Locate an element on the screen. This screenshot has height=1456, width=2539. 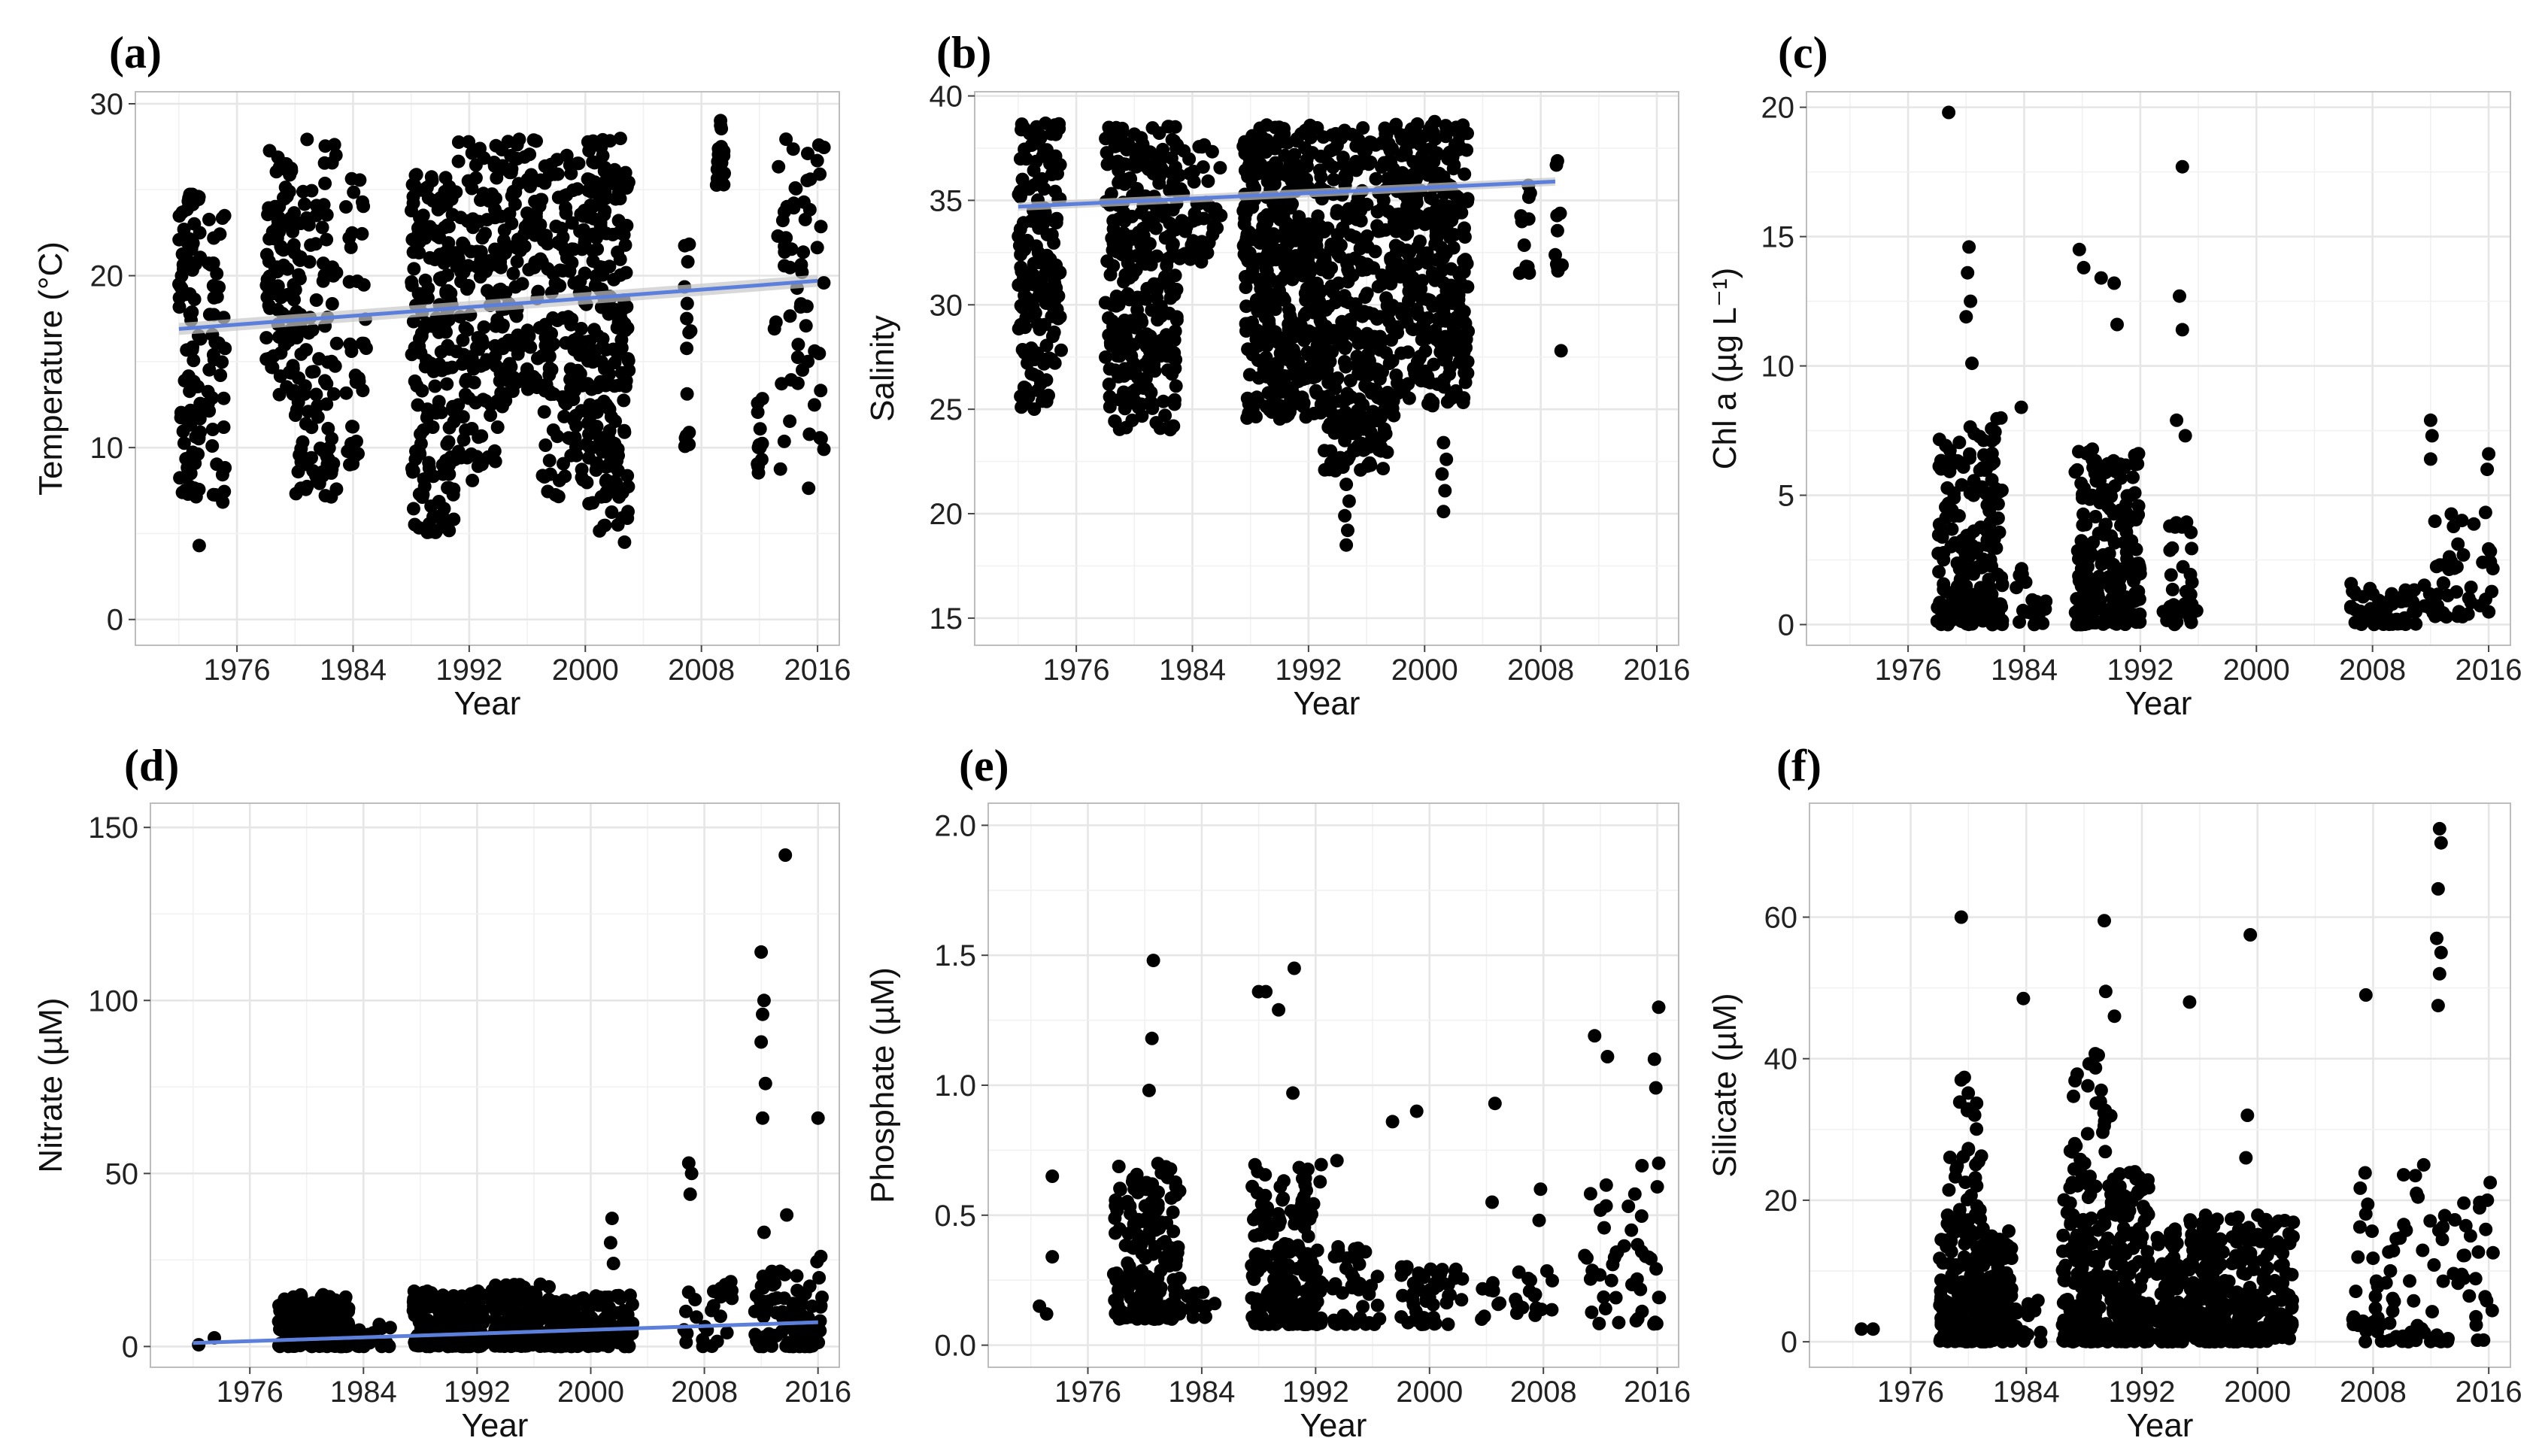
chart-2-x-tick-label: 1992 is located at coordinates (2140, 670).